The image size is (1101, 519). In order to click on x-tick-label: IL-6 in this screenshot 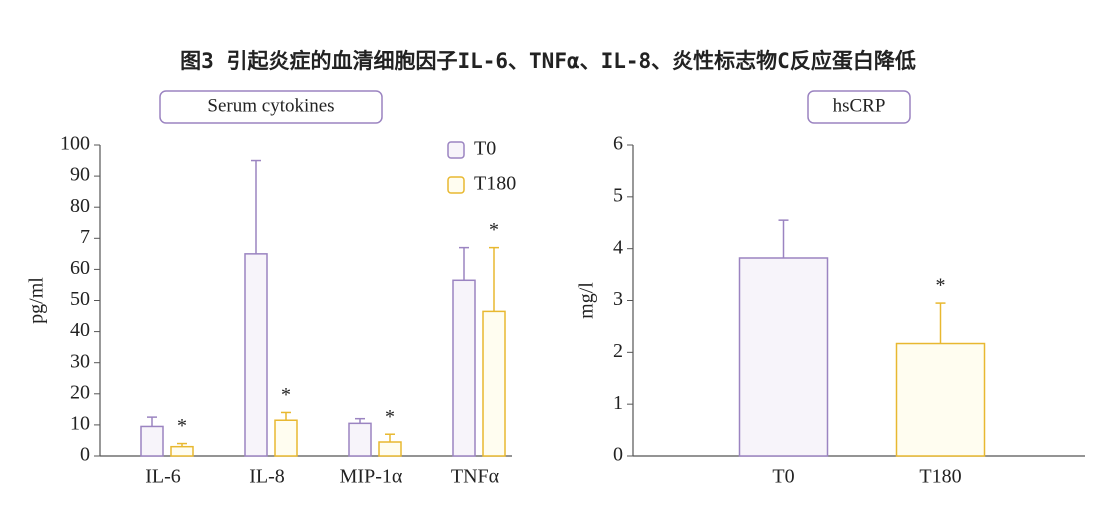, I will do `click(163, 477)`.